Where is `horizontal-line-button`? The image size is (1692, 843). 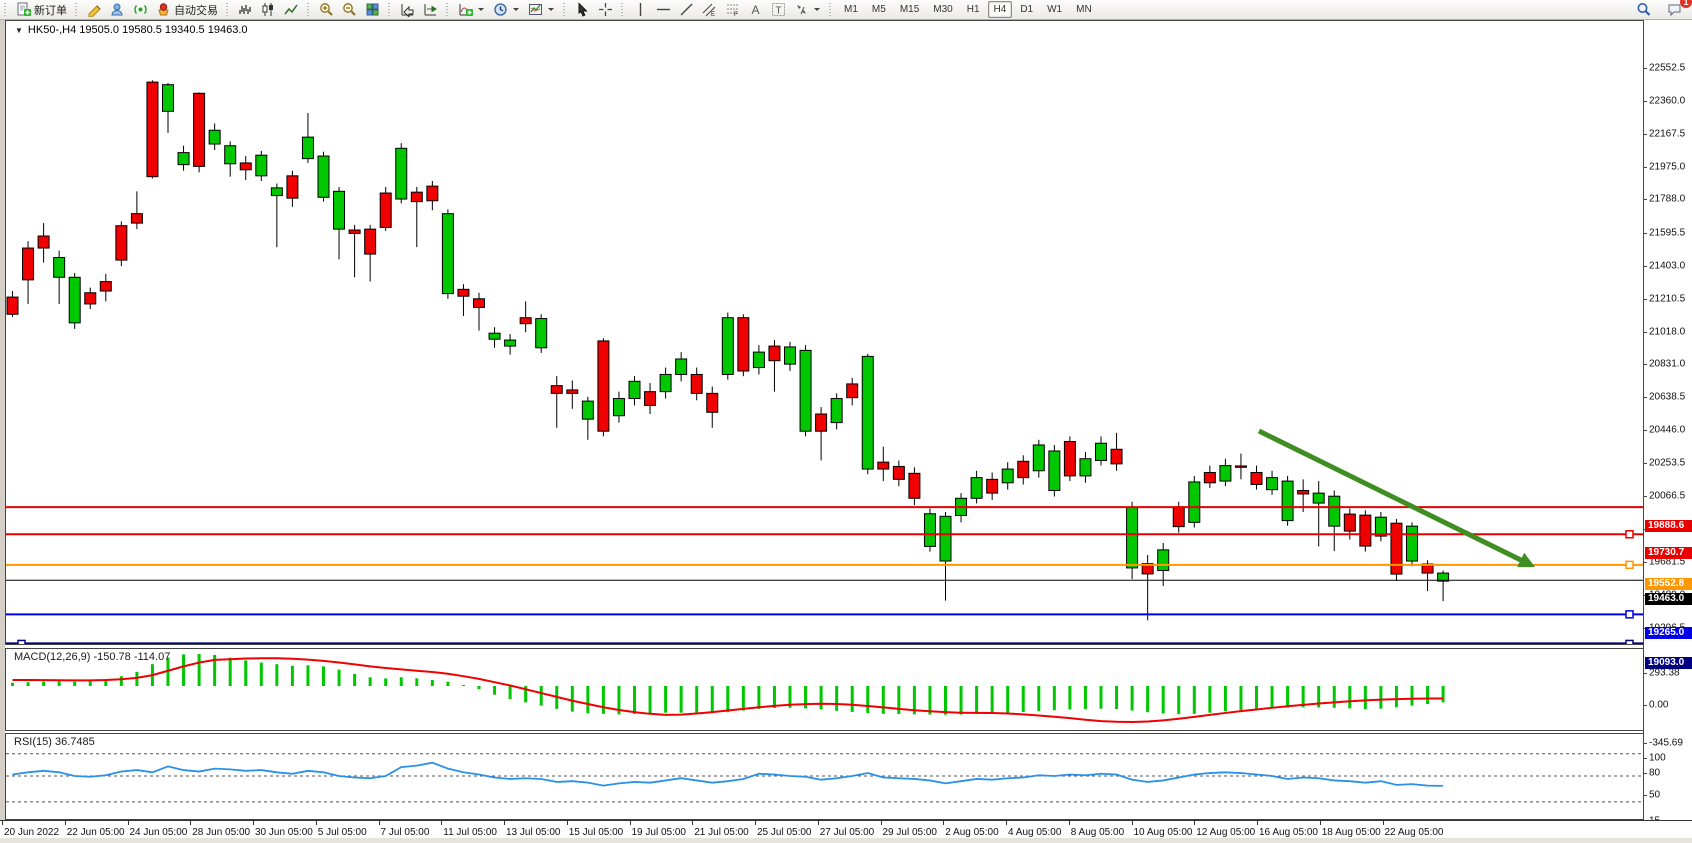
horizontal-line-button is located at coordinates (663, 9).